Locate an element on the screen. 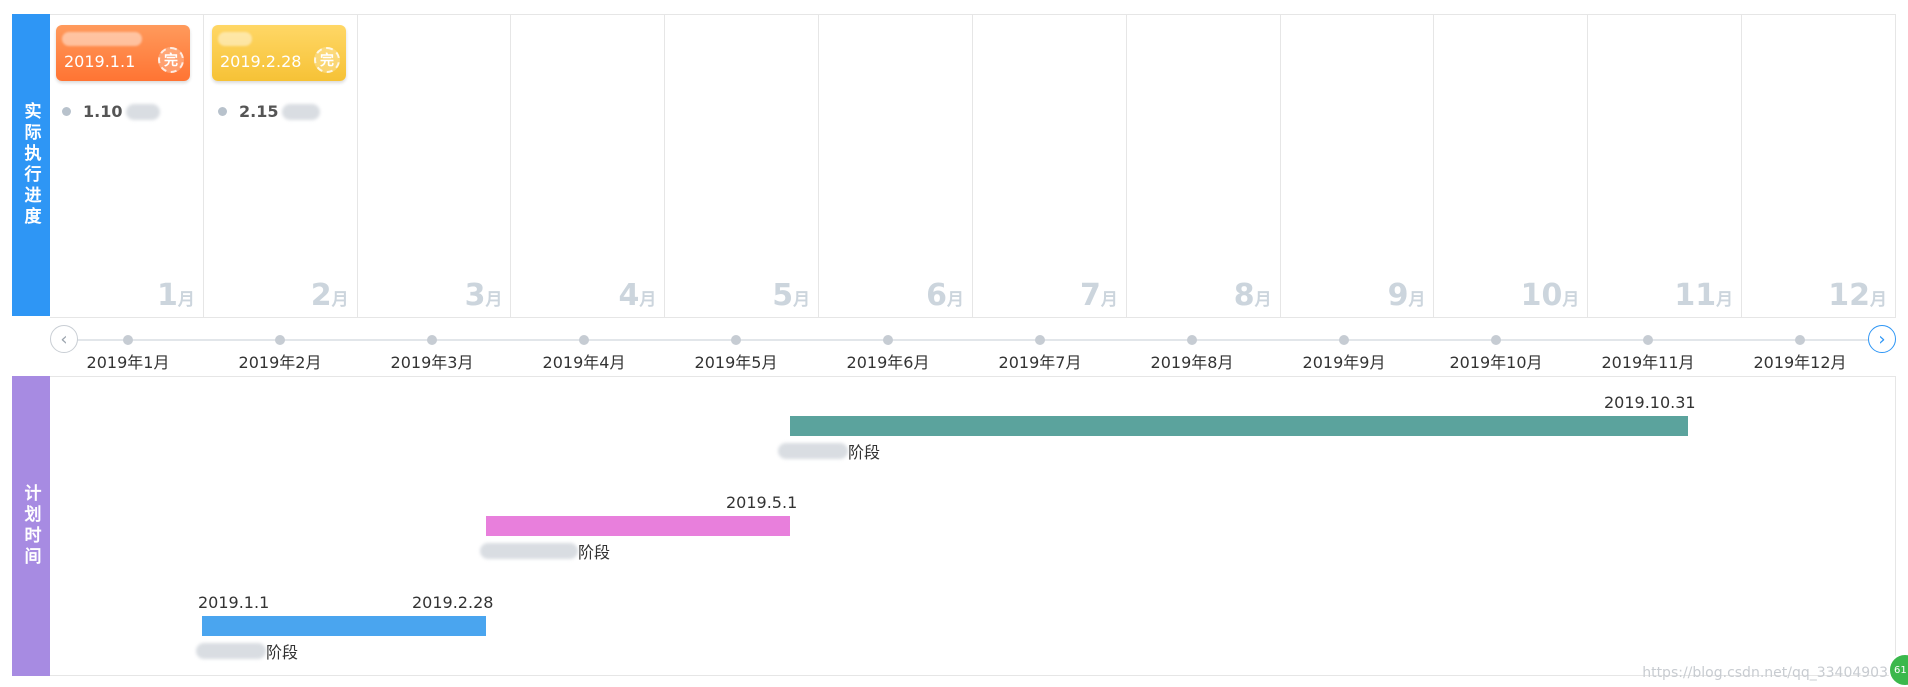  month-number-value: 11 is located at coordinates (1695, 295).